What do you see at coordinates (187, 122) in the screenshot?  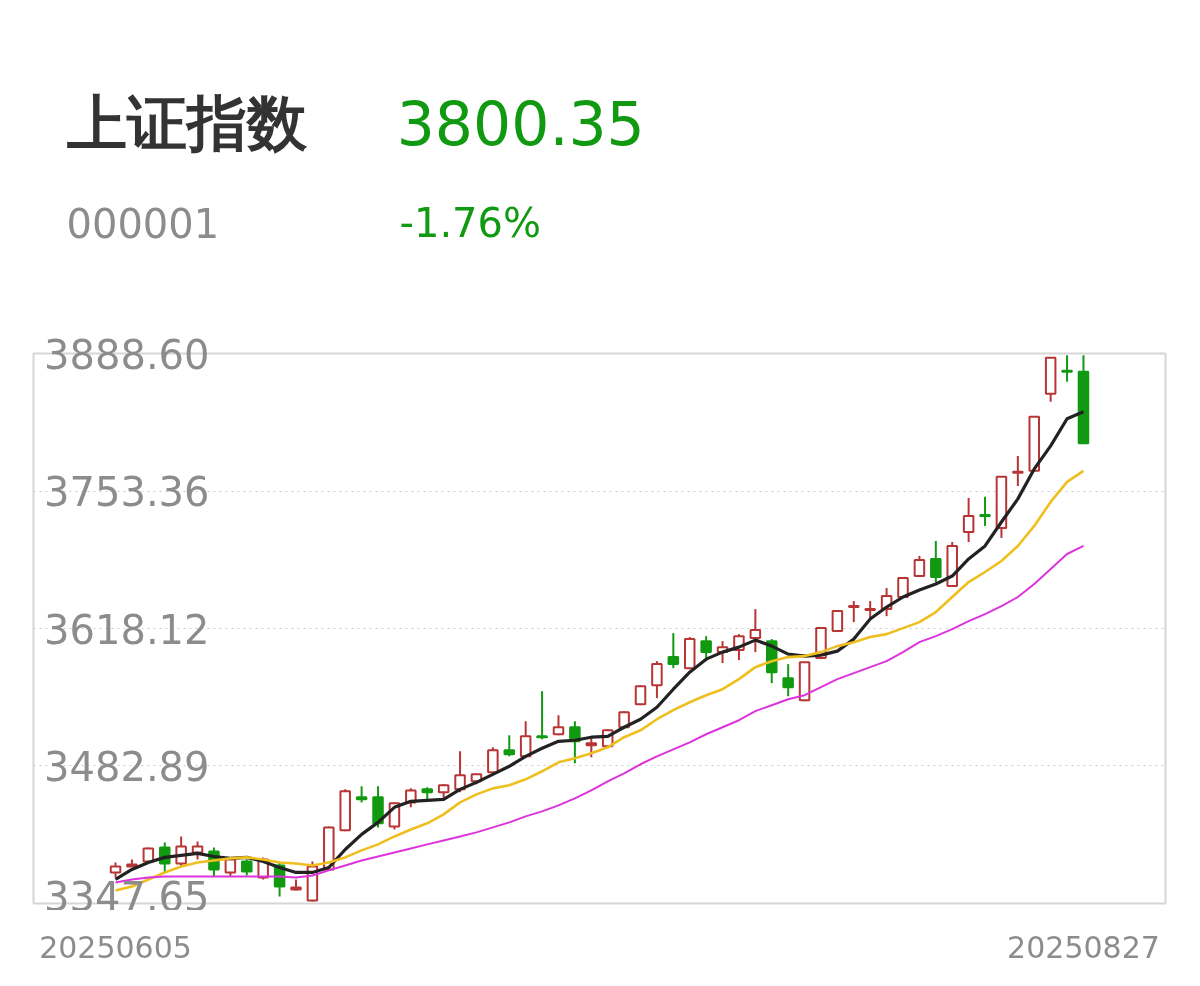 I see `chart-title: 上证指数` at bounding box center [187, 122].